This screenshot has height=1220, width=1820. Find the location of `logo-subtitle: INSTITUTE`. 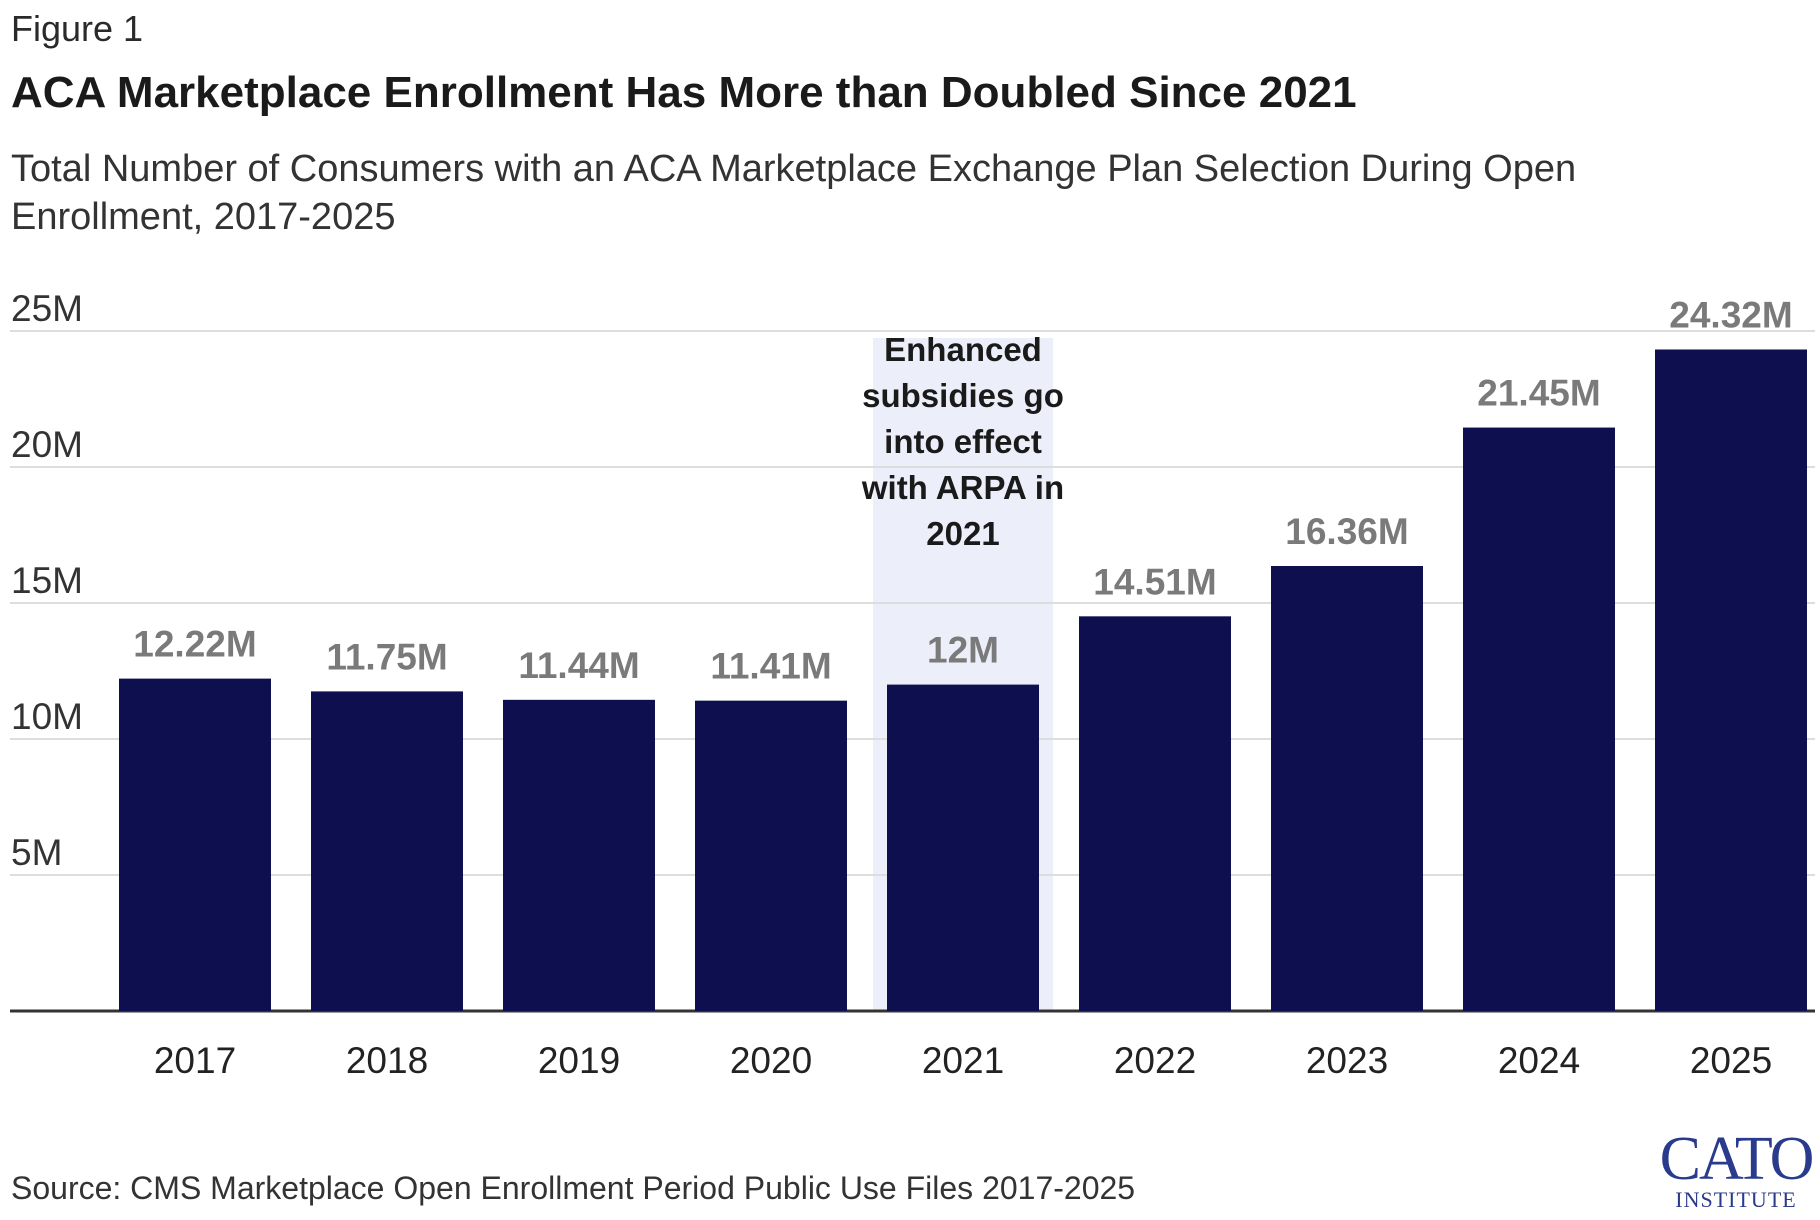

logo-subtitle: INSTITUTE is located at coordinates (1736, 1199).